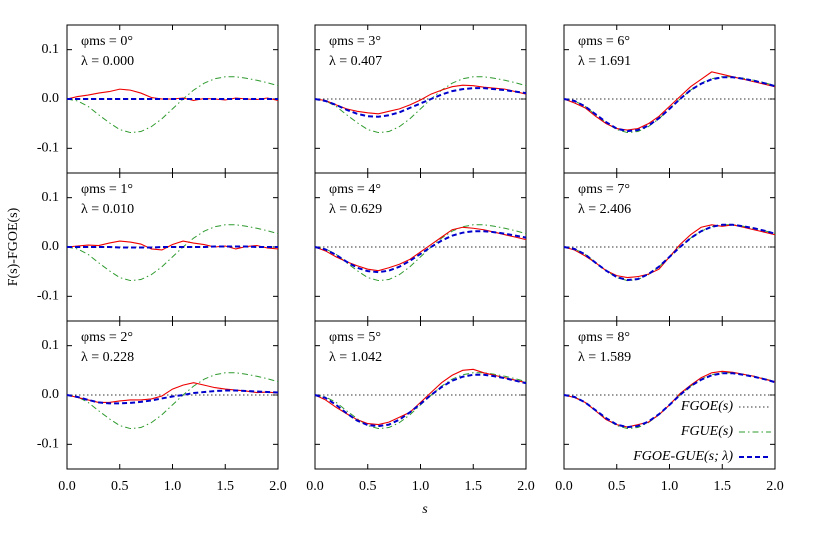  I want to click on annotation: φms = 5°, so click(355, 337).